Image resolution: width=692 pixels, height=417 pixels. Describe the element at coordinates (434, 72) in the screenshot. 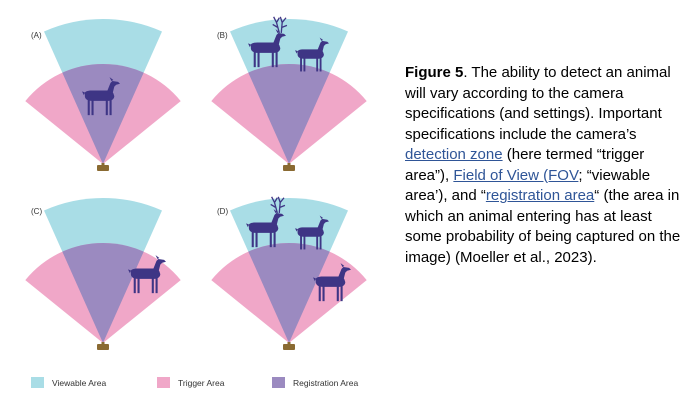

I see `figure-label: Figure 5` at that location.